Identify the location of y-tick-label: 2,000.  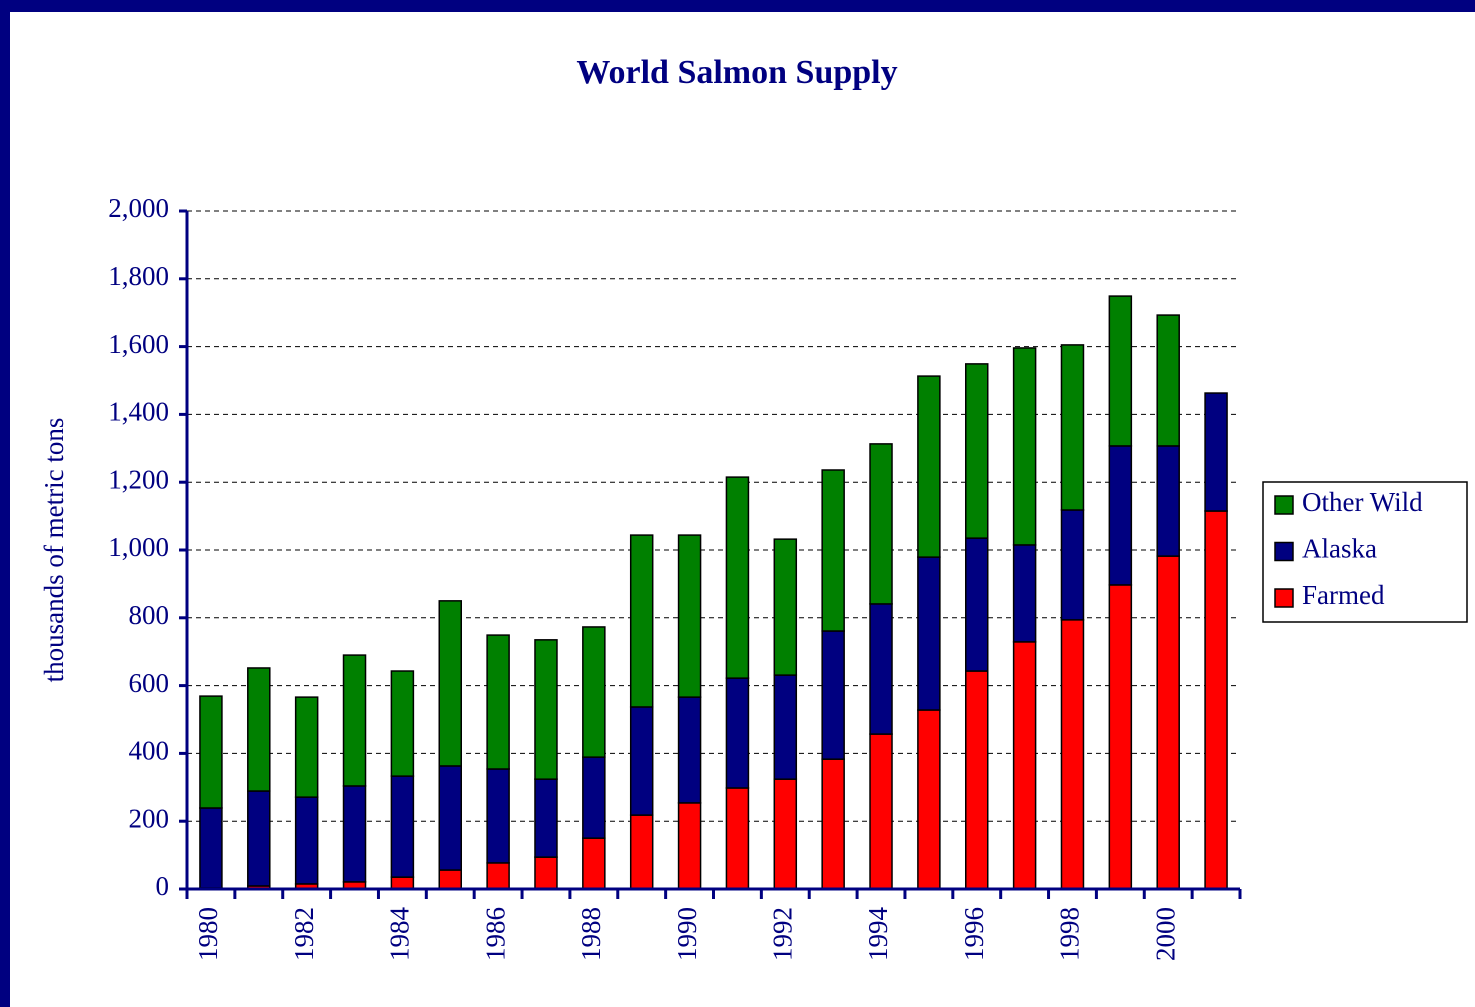
(138, 208).